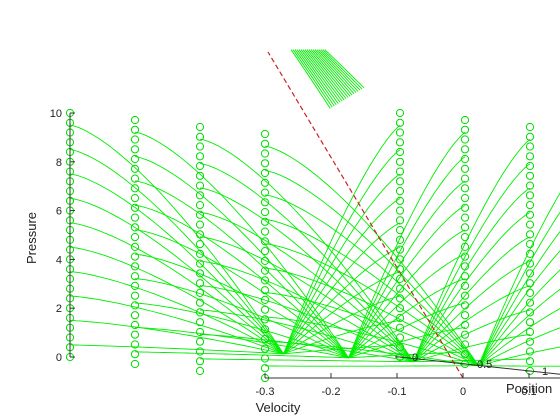  Describe the element at coordinates (56, 114) in the screenshot. I see `z-tick-label: 10` at that location.